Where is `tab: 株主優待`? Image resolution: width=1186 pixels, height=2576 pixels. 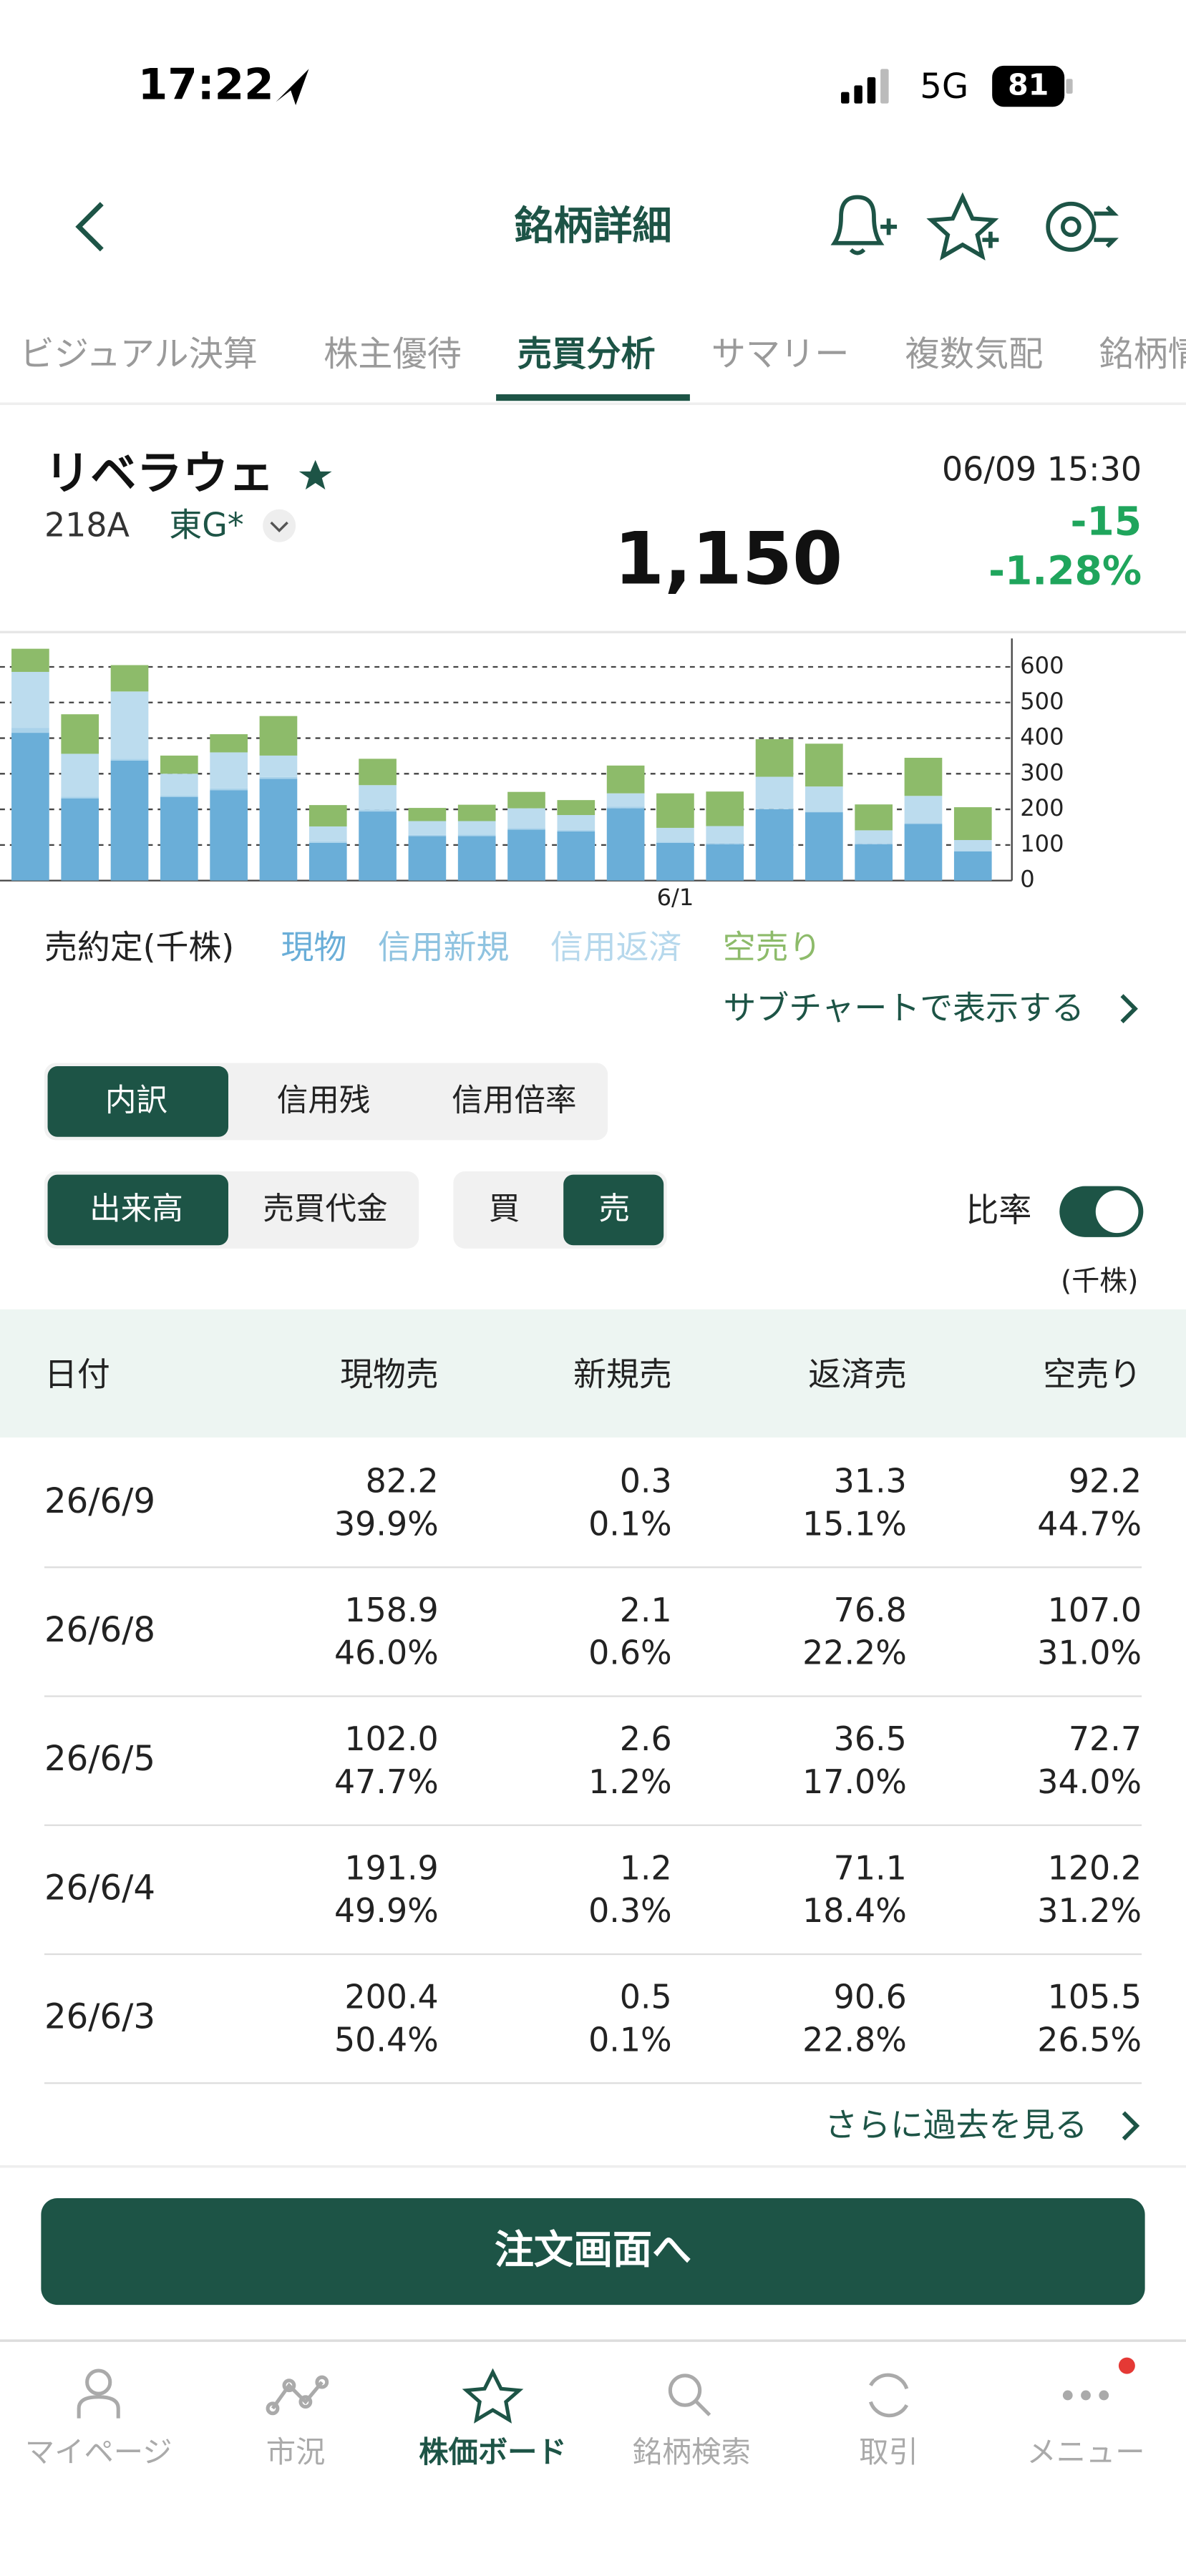 tab: 株主優待 is located at coordinates (393, 354).